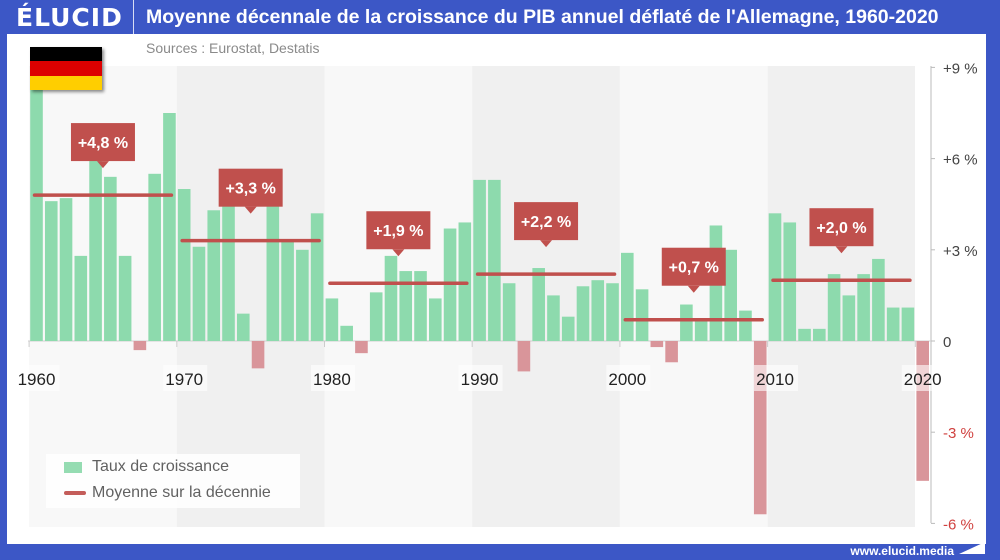  Describe the element at coordinates (893, 324) in the screenshot. I see `bar-2018` at that location.